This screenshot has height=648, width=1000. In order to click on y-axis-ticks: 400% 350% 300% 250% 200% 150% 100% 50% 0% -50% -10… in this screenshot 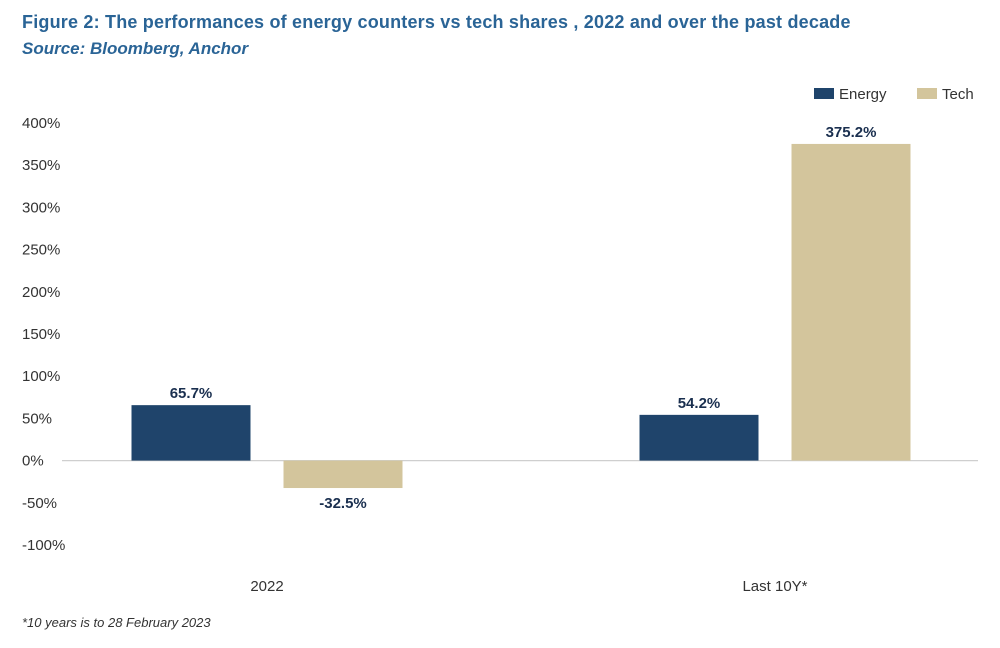, I will do `click(43, 334)`.